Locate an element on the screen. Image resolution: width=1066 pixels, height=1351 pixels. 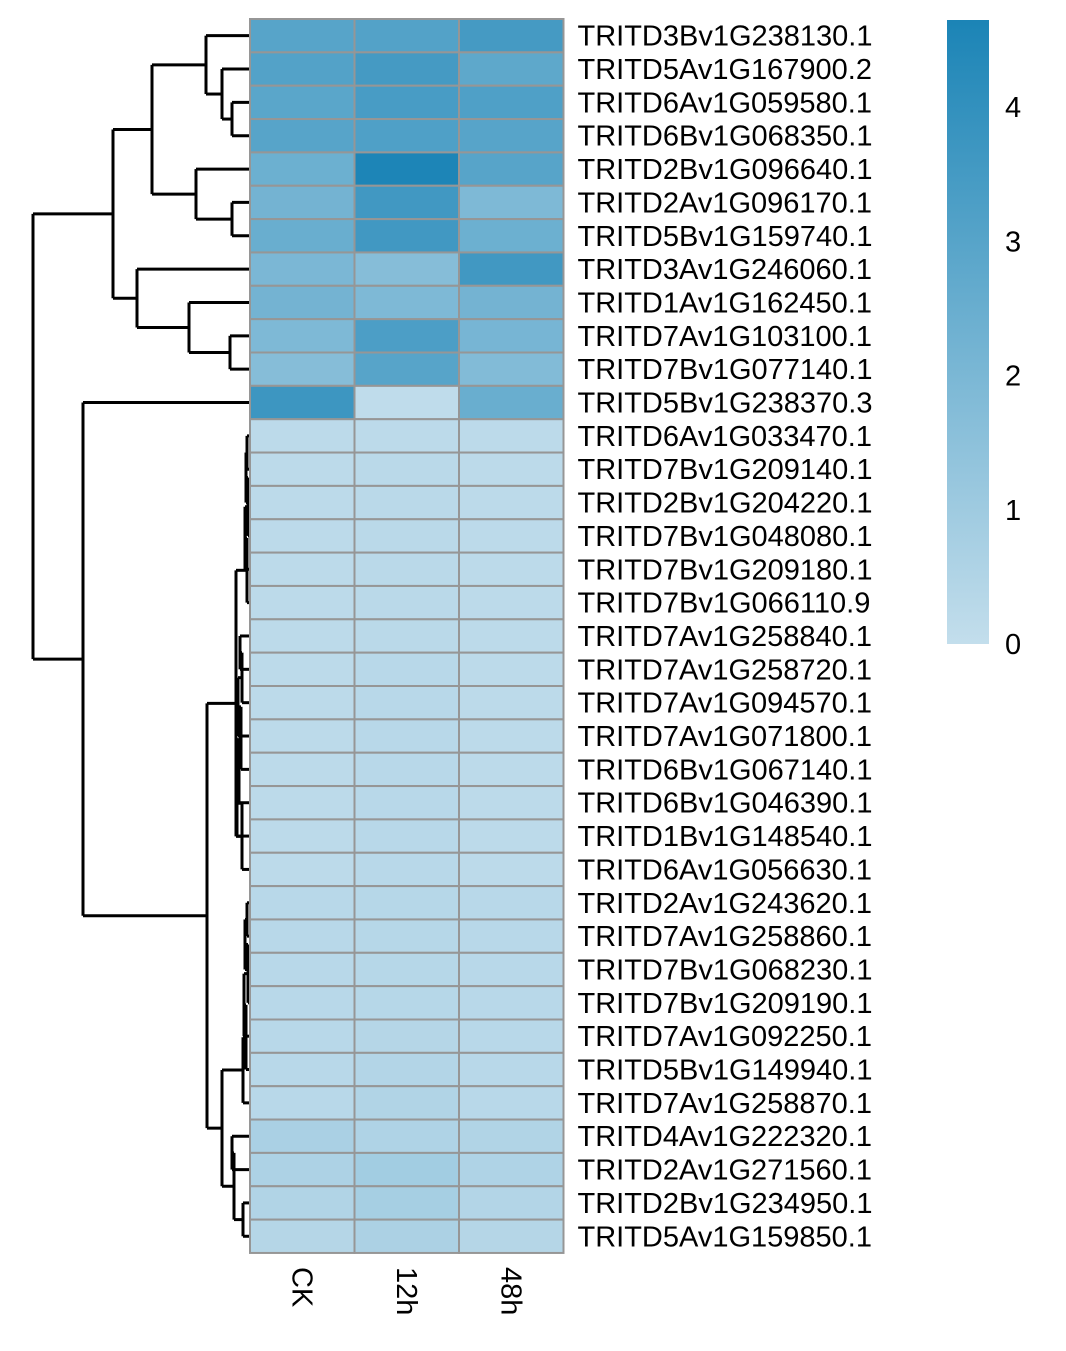
legend-tick-label: 1 is located at coordinates (1013, 511).